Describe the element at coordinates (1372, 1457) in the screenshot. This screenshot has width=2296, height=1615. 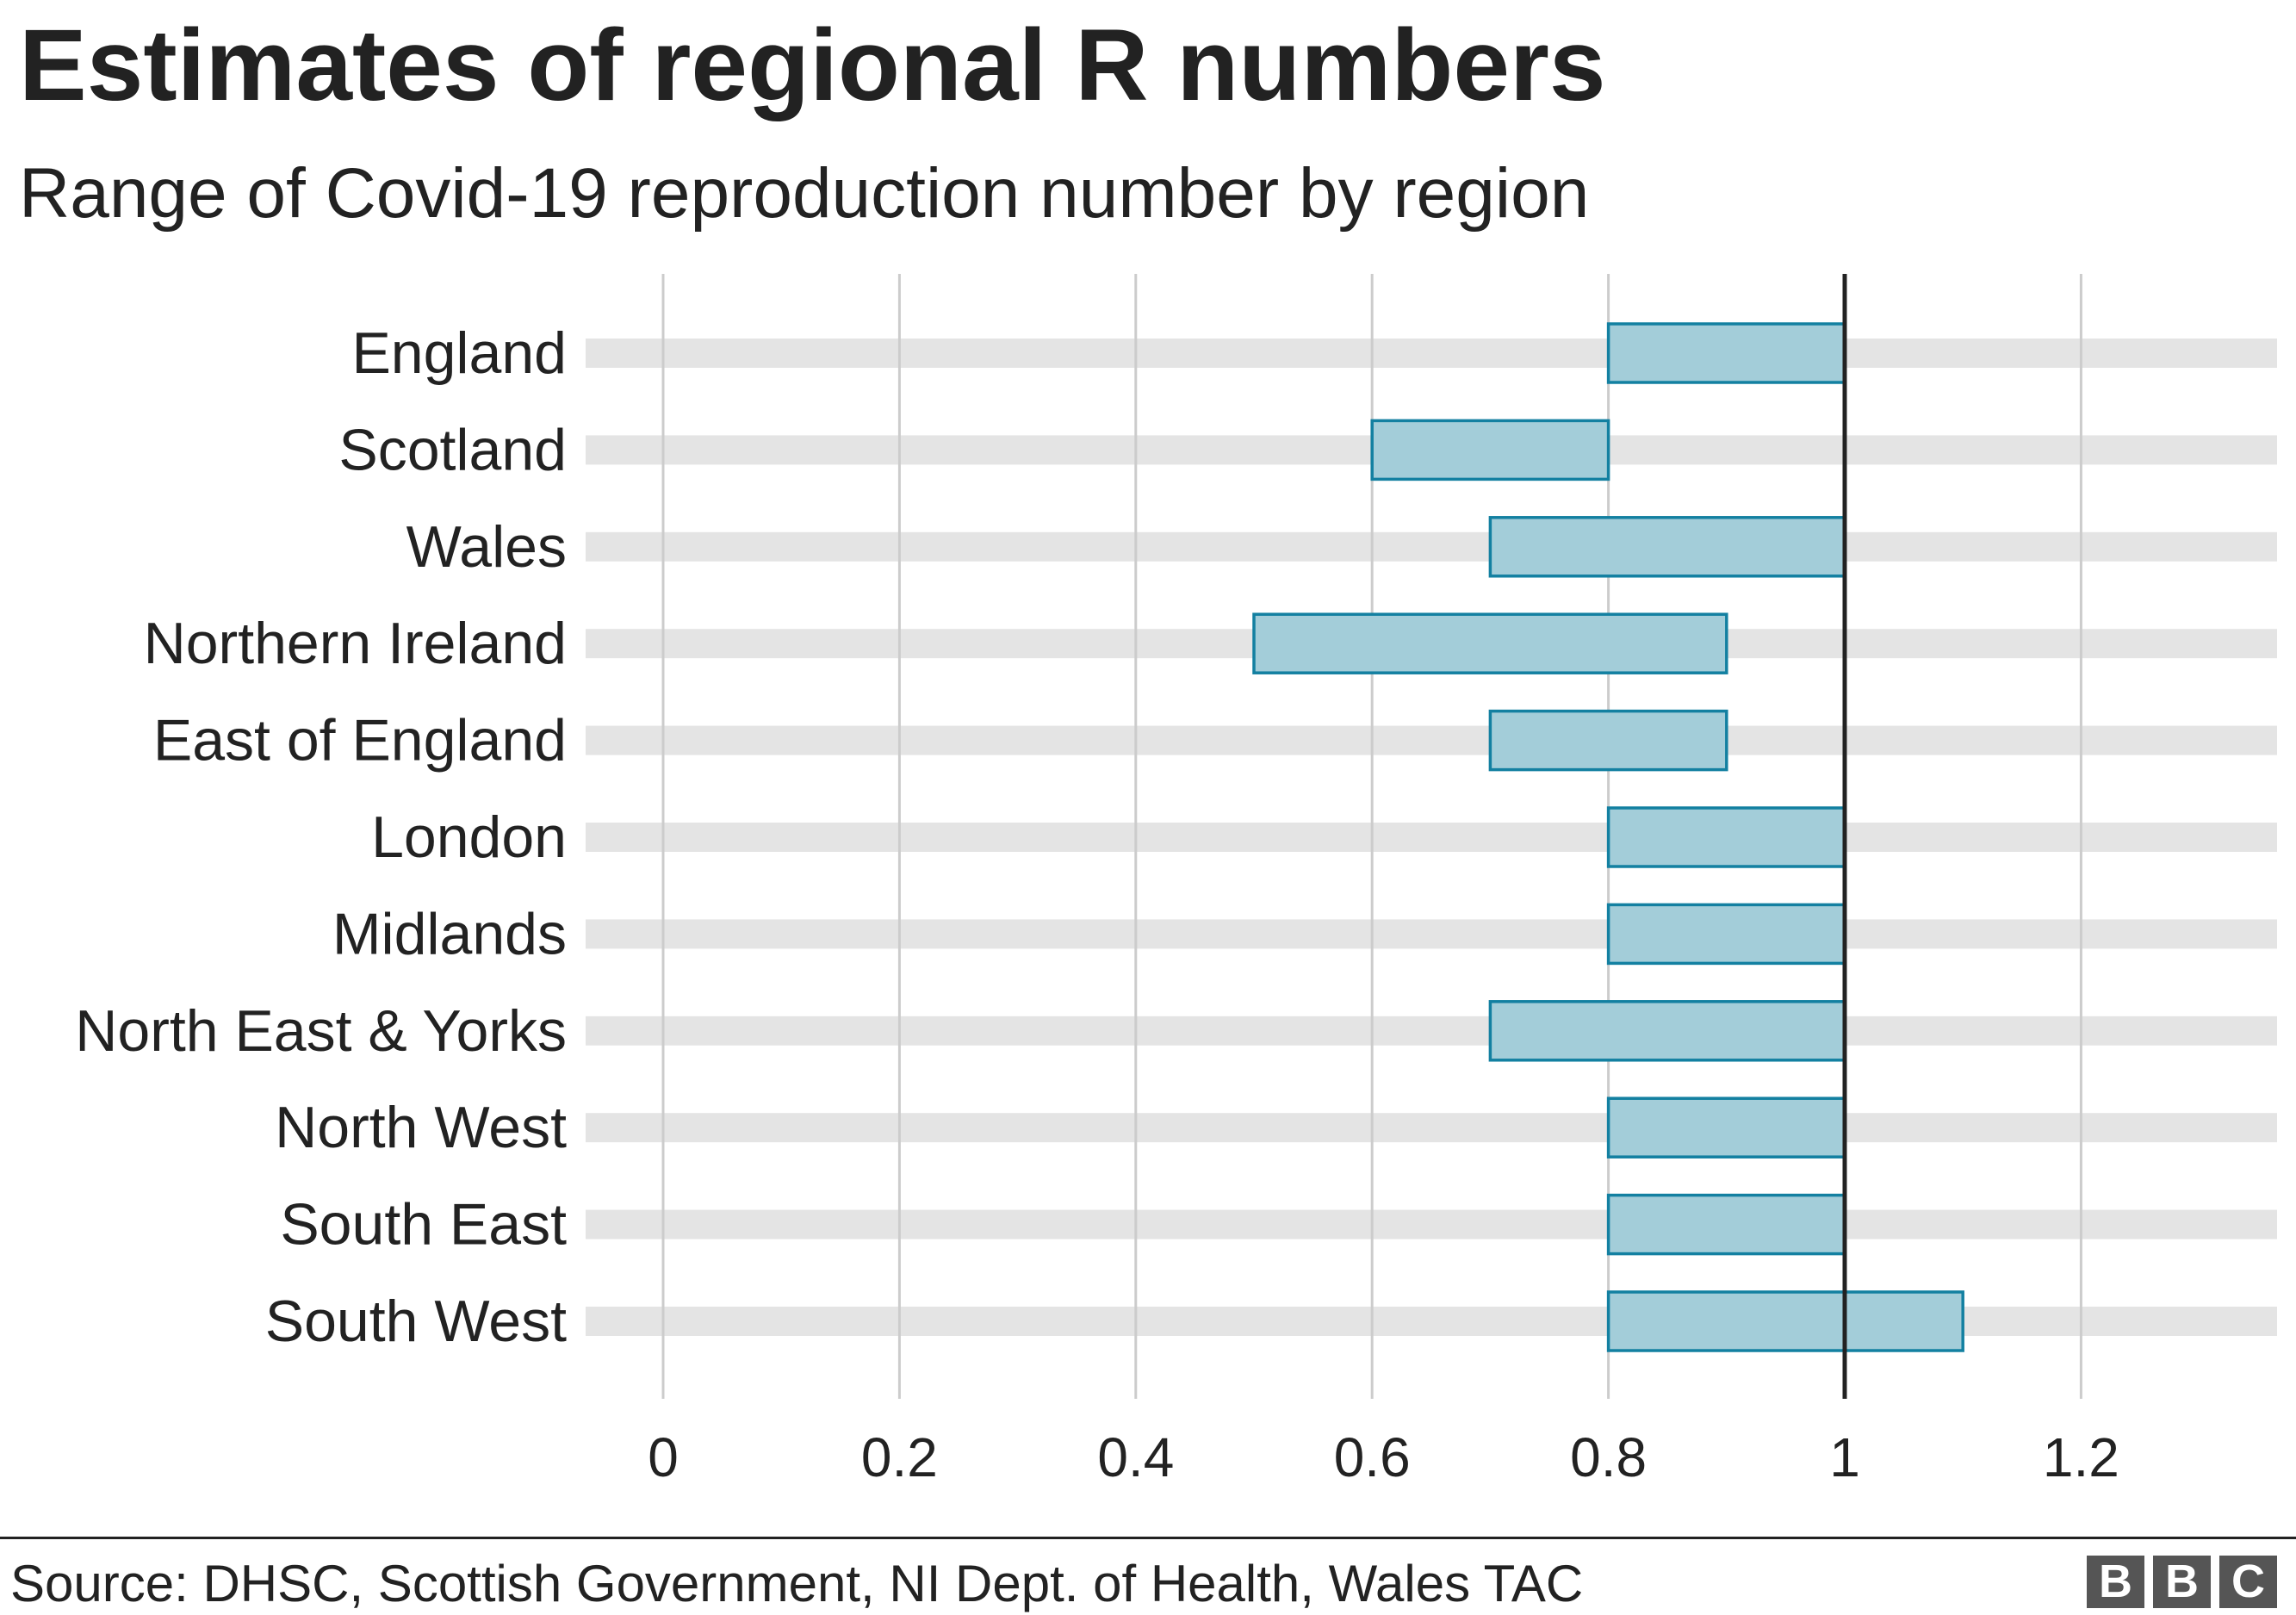
I see `x-tick-label: 0.6` at that location.